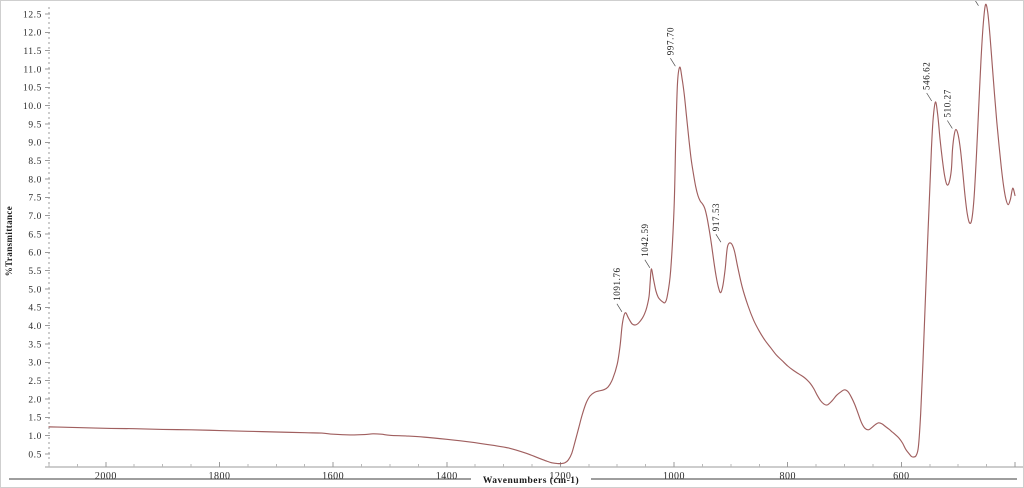 Image resolution: width=1024 pixels, height=488 pixels. What do you see at coordinates (35, 345) in the screenshot?
I see `y-tick-label: 3.5` at bounding box center [35, 345].